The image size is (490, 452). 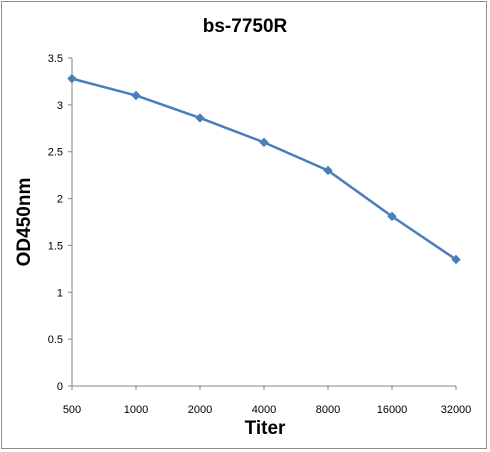 What do you see at coordinates (60, 106) in the screenshot?
I see `y-tick-label: 3` at bounding box center [60, 106].